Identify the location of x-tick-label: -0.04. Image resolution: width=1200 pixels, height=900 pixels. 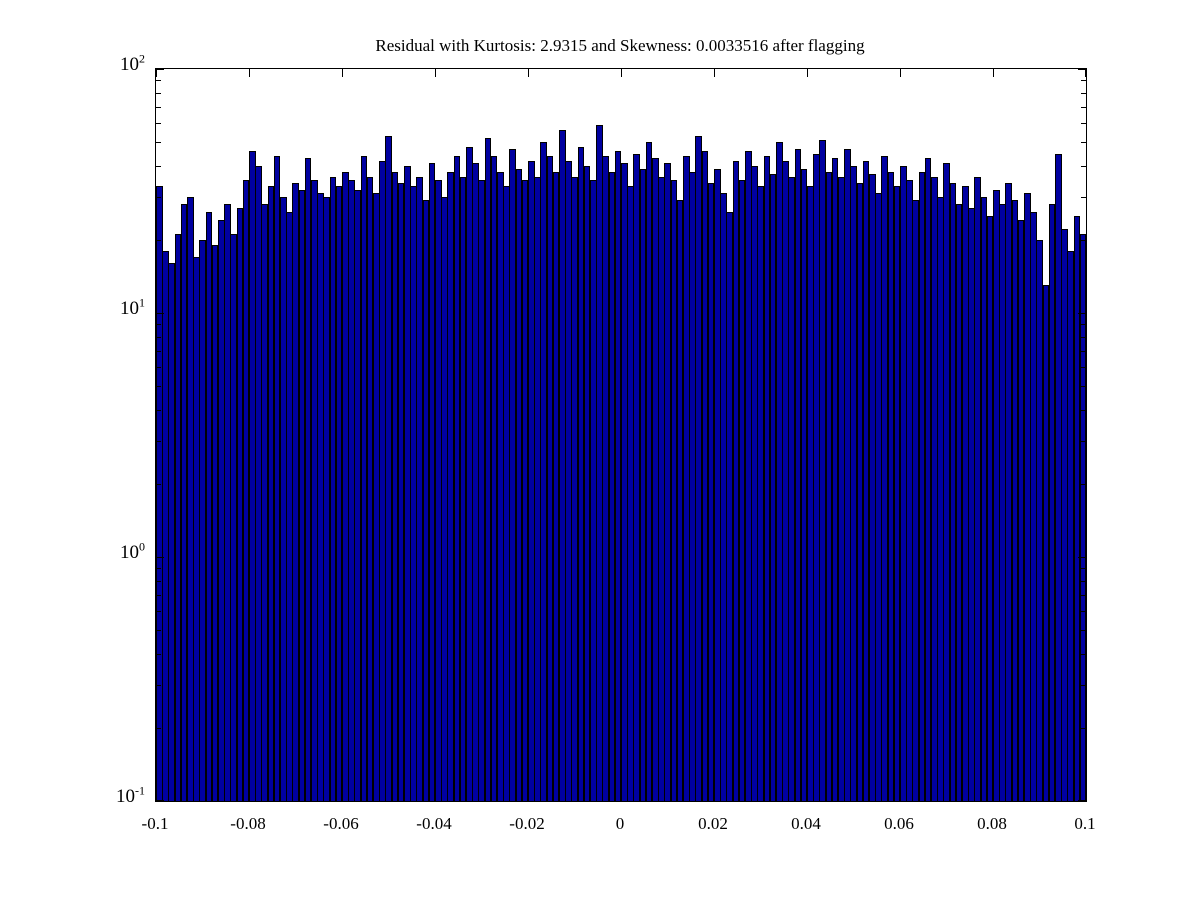
(434, 823).